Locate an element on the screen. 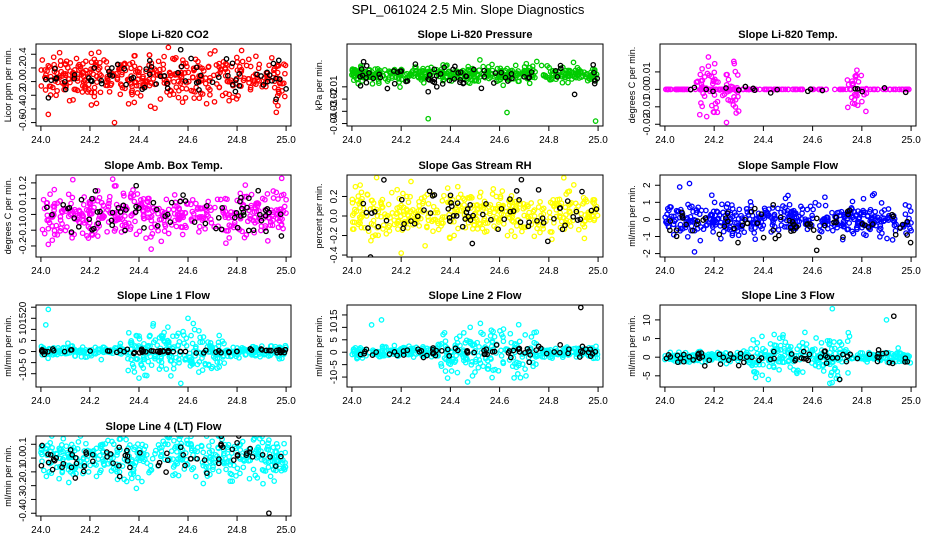 Image resolution: width=936 pixels, height=540 pixels. panel-title: Slope Li-820 CO2 is located at coordinates (163, 35).